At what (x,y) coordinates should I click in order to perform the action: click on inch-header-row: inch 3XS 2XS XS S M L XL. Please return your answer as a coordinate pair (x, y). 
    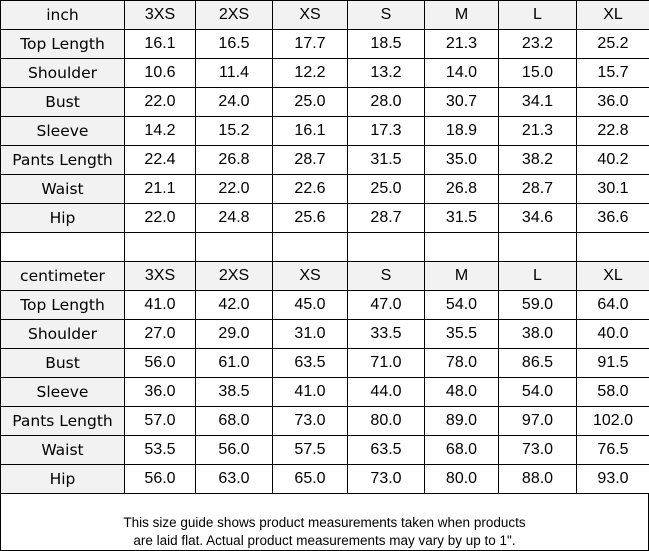
    Looking at the image, I should click on (324, 15).